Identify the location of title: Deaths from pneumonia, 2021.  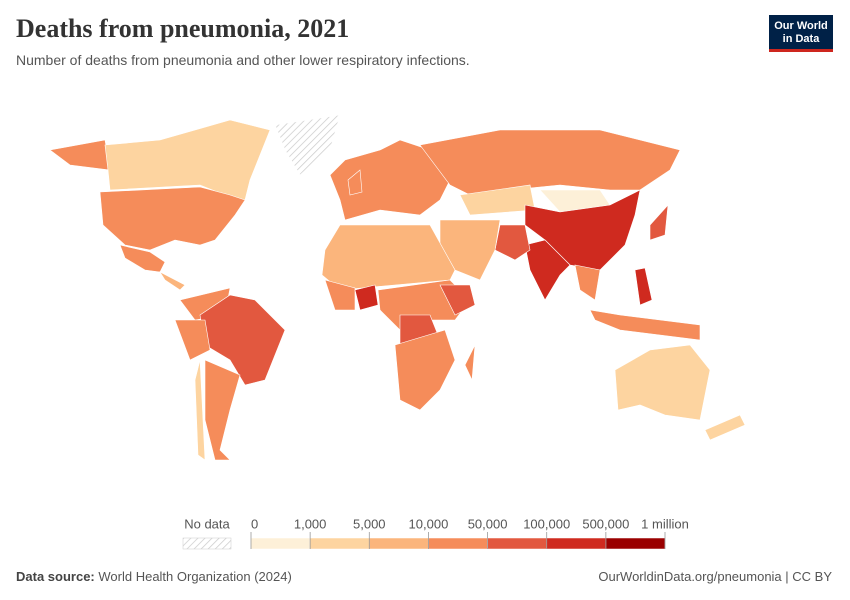
(183, 28).